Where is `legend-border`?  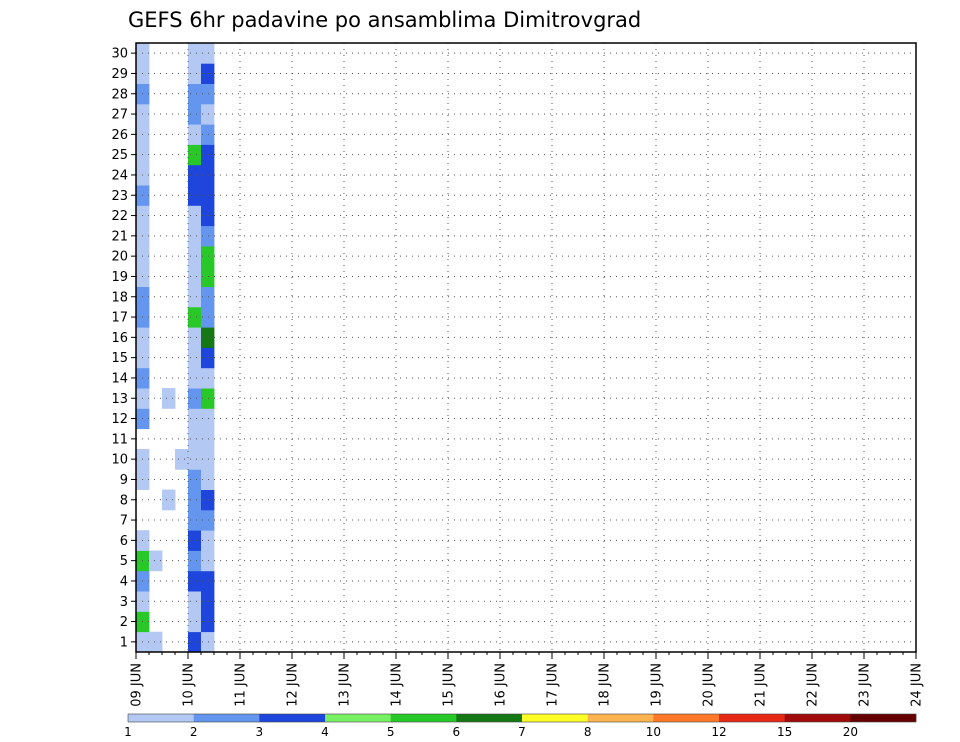
legend-border is located at coordinates (522, 718).